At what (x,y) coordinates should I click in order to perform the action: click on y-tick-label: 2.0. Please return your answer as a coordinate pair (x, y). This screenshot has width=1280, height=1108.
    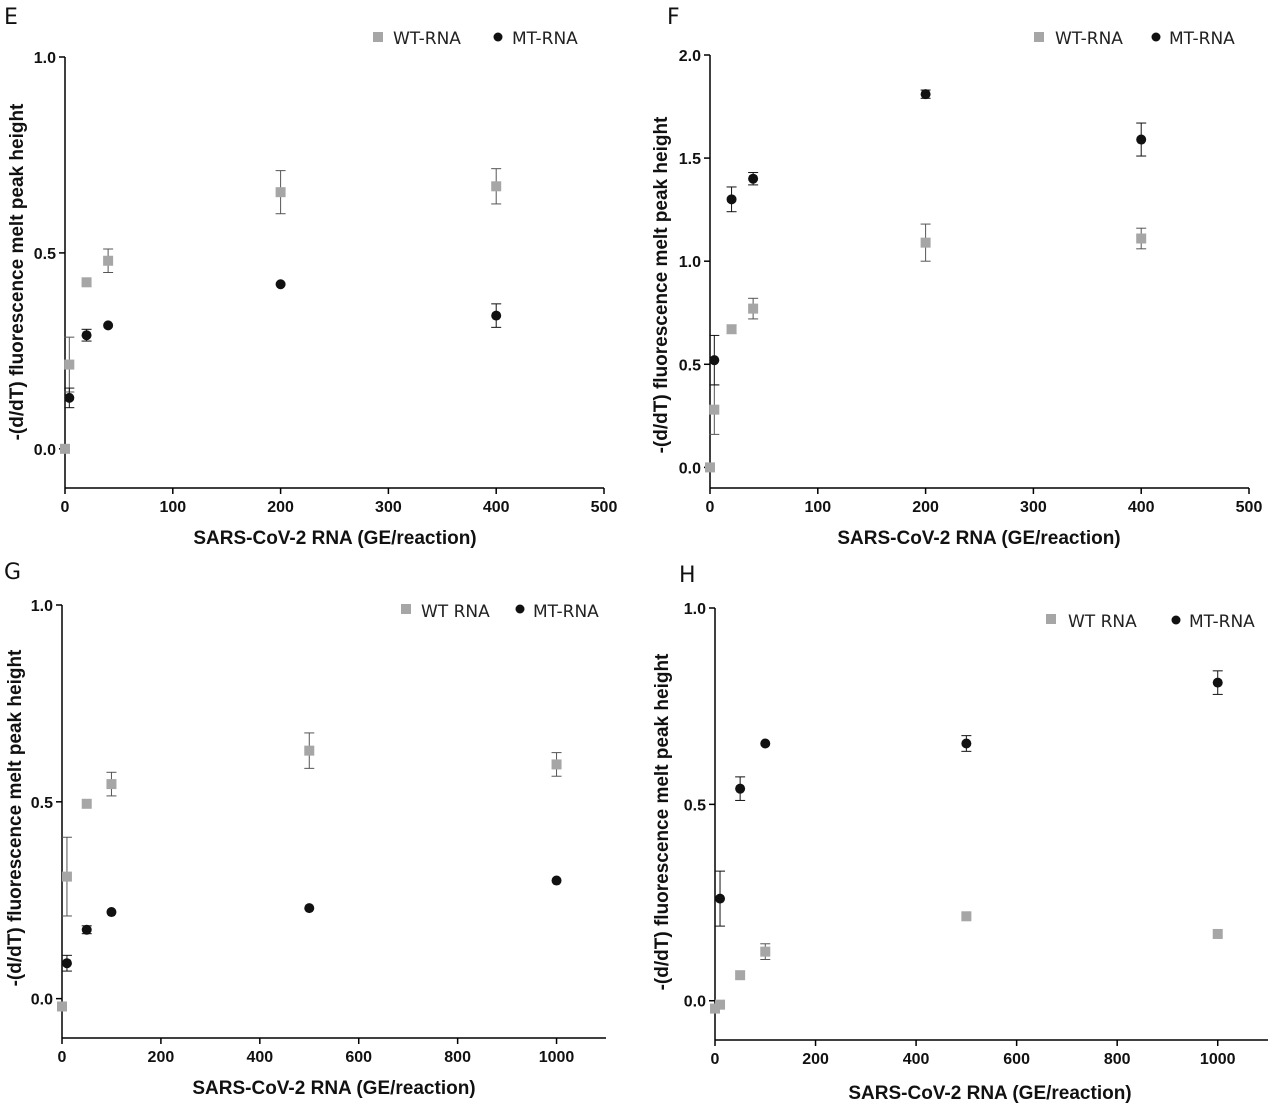
    Looking at the image, I should click on (690, 56).